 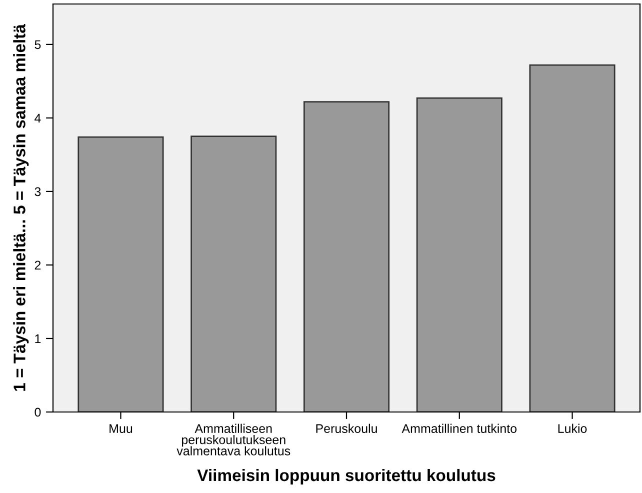 I want to click on x-tick-label: Peruskoulu, so click(x=346, y=428).